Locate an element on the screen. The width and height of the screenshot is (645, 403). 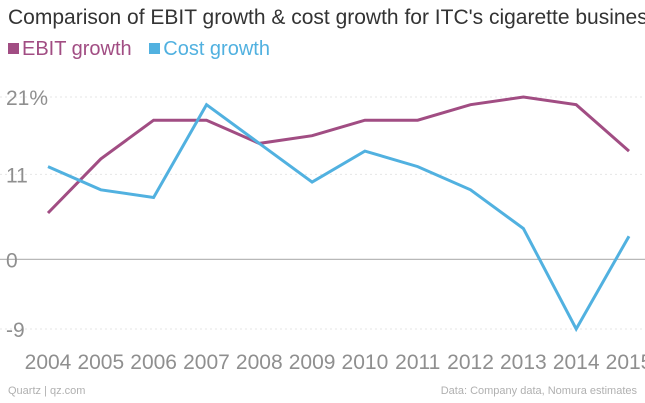
y-tick-label: -9 is located at coordinates (15, 330).